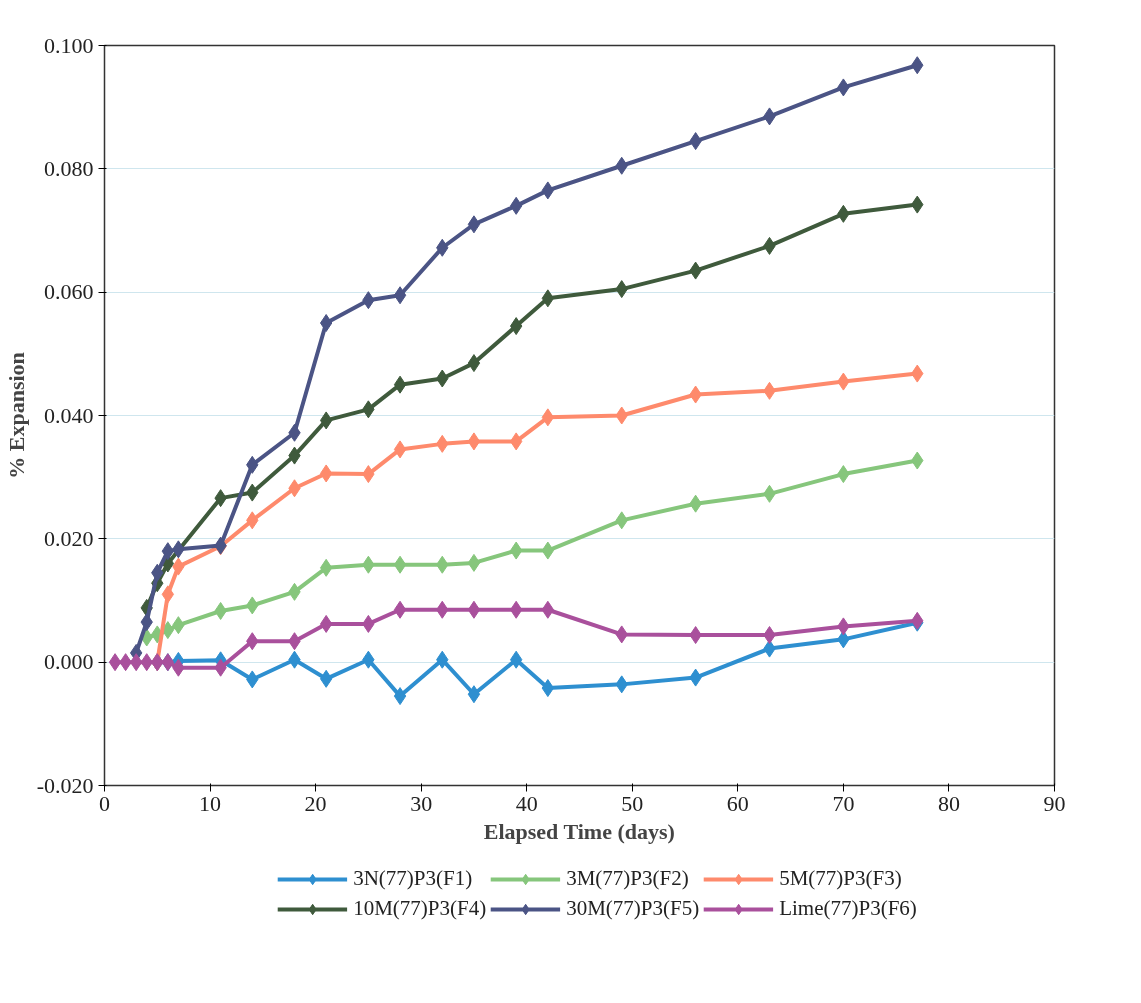 The height and width of the screenshot is (1003, 1141). What do you see at coordinates (1054, 803) in the screenshot?
I see `x-tick-label: 90` at bounding box center [1054, 803].